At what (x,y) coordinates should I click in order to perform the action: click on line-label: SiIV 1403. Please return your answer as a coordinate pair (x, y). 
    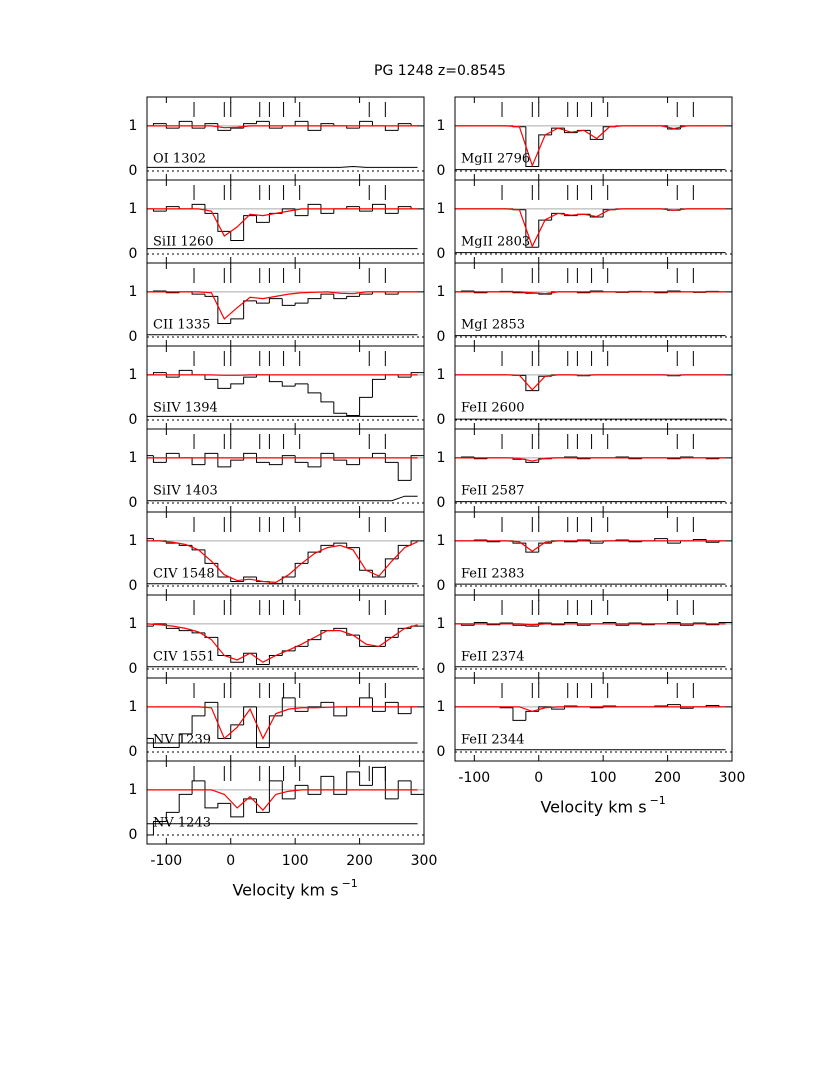
    Looking at the image, I should click on (185, 491).